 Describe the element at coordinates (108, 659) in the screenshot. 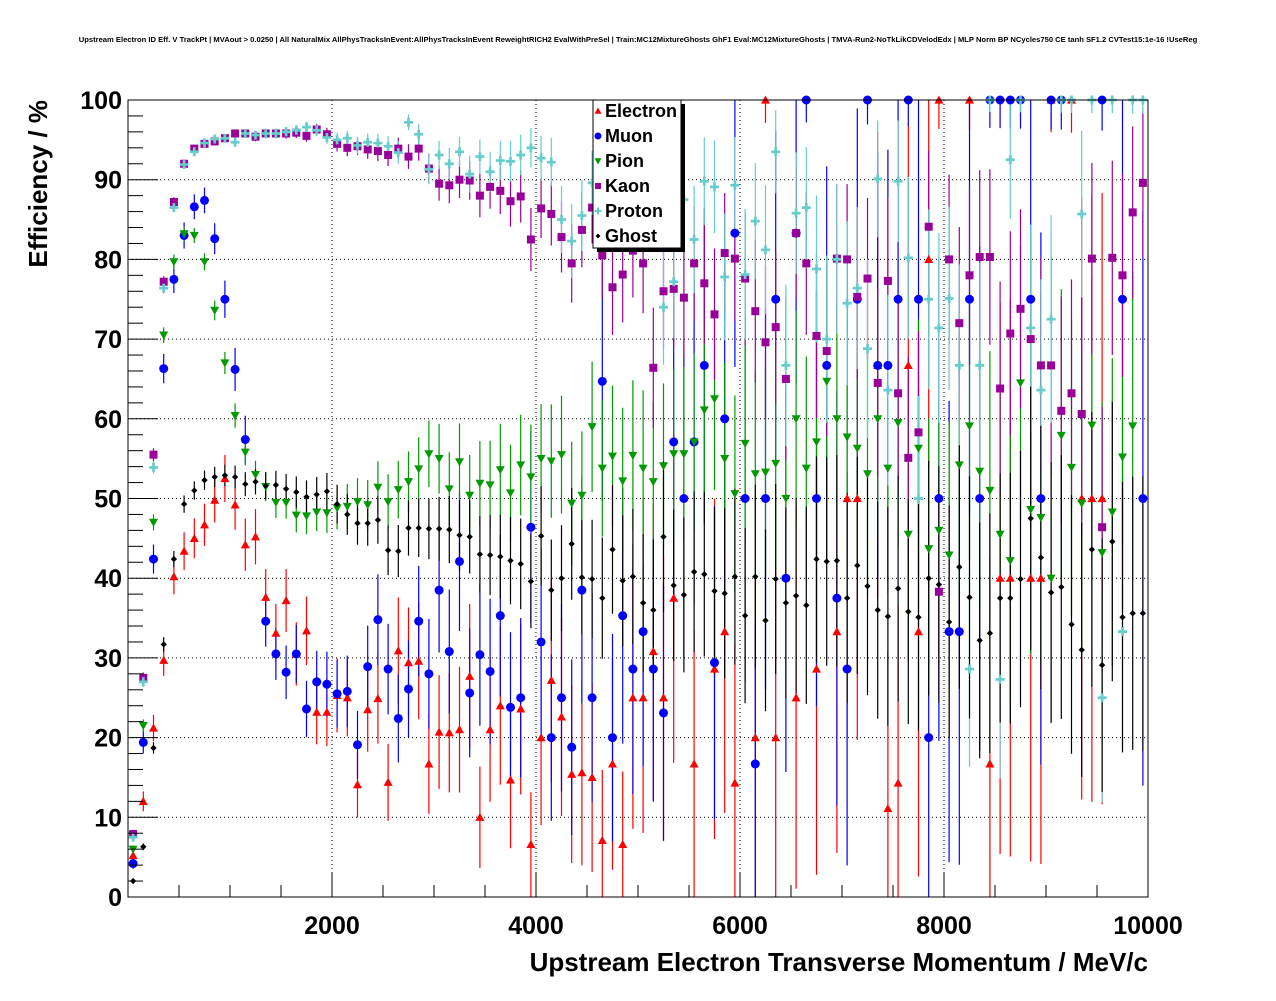

I see `y-tick-label: 30` at that location.